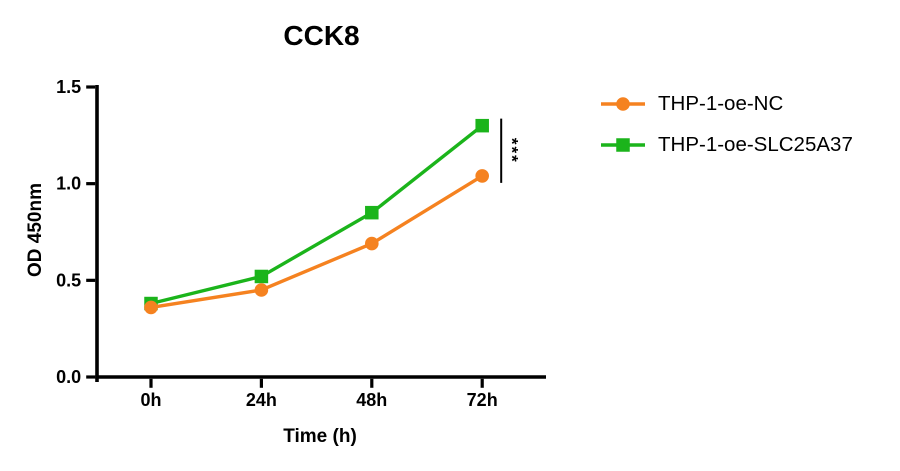  Describe the element at coordinates (68, 280) in the screenshot. I see `y-tick-label: 0.5` at that location.